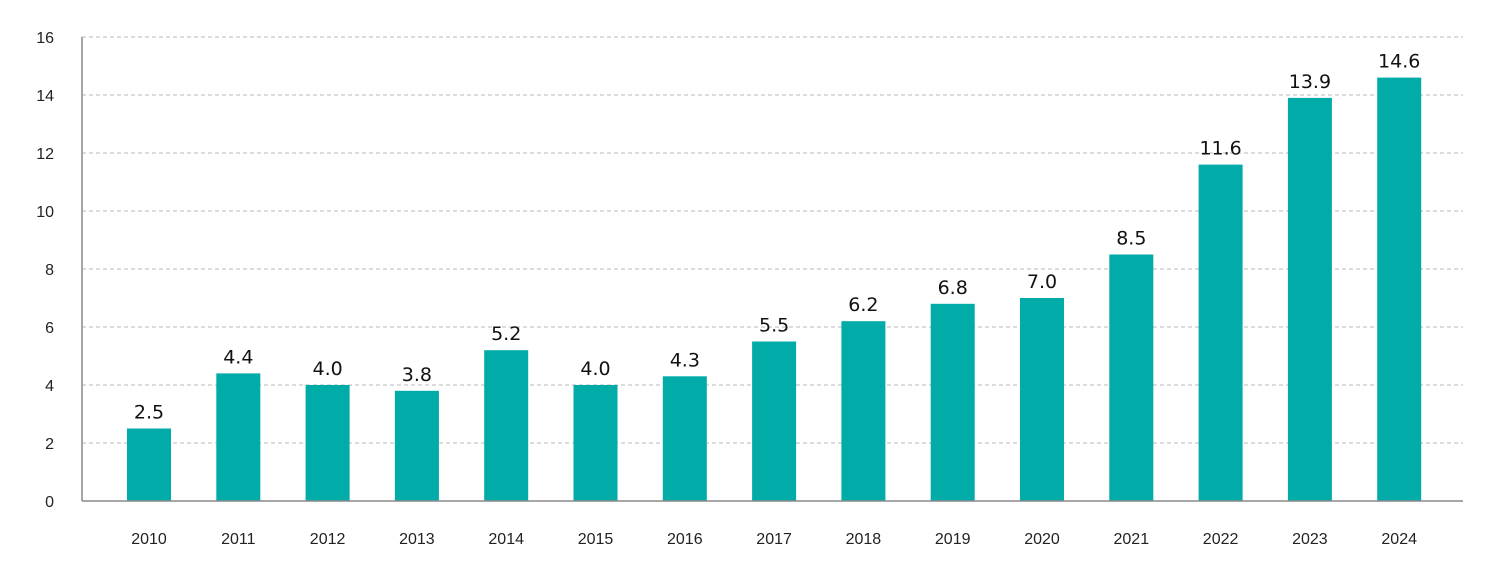  I want to click on y-tick-label: 14, so click(45, 96).